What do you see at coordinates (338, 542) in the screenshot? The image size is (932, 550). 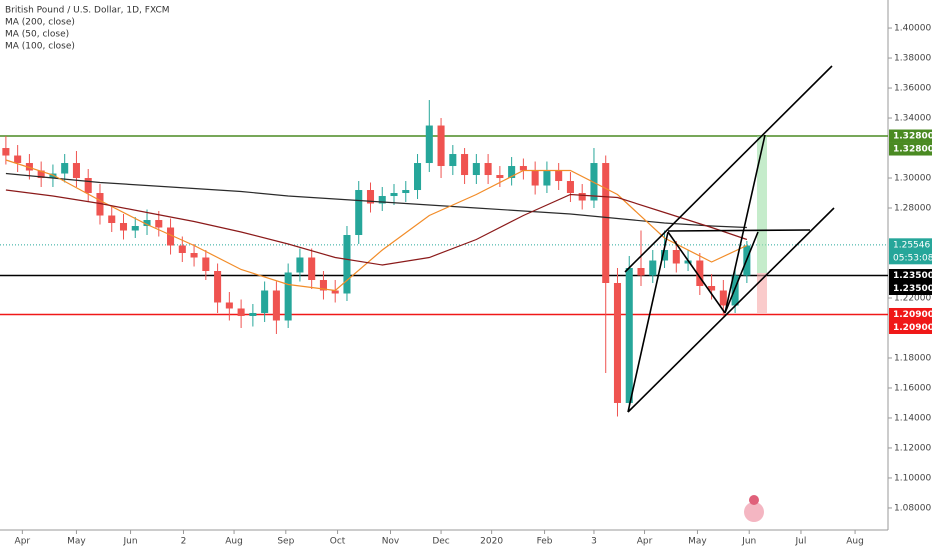 I see `x-tick-label: Oct` at bounding box center [338, 542].